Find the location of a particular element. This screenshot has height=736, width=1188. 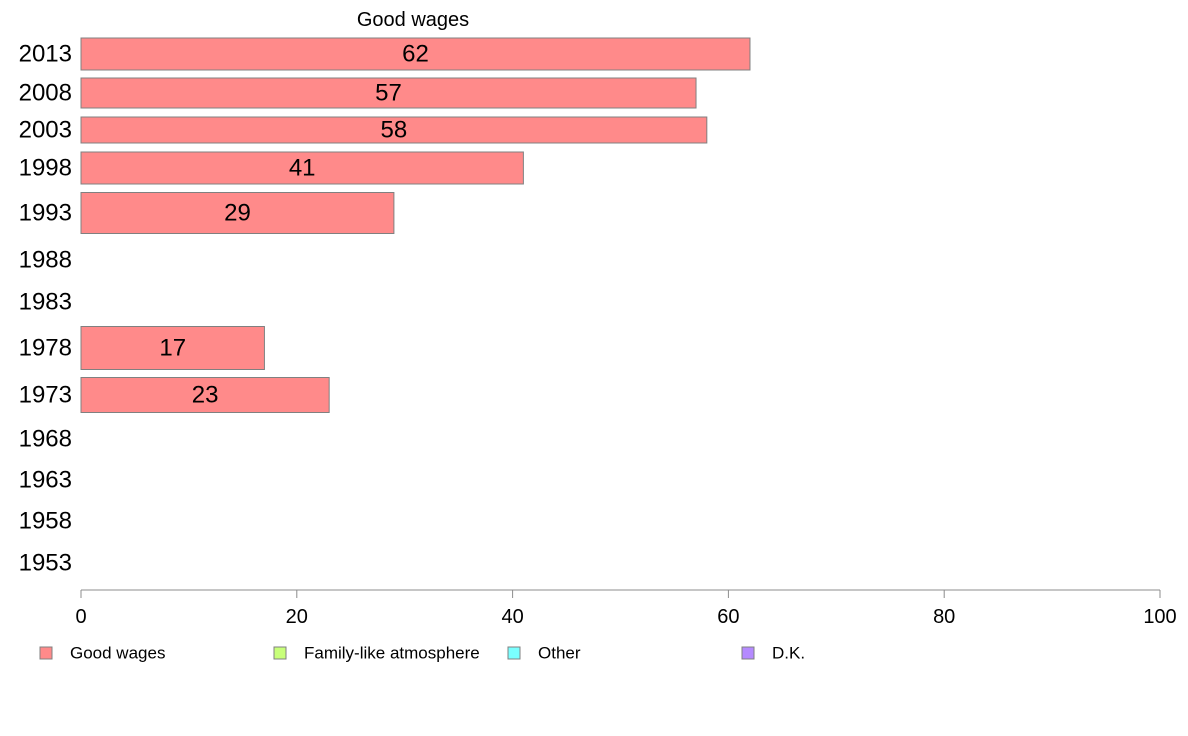

category-label: 1958 is located at coordinates (45, 521).